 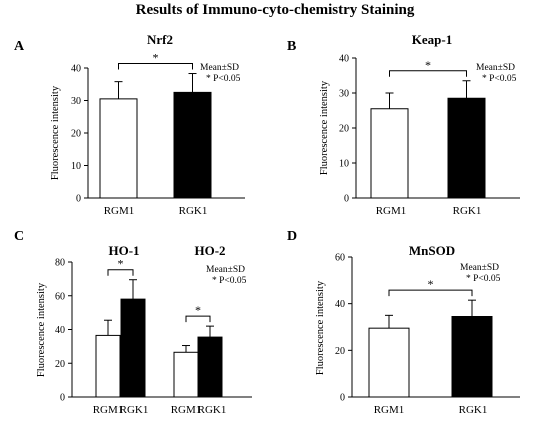 What do you see at coordinates (155, 66) in the screenshot?
I see `panel-a-significance-bracket` at bounding box center [155, 66].